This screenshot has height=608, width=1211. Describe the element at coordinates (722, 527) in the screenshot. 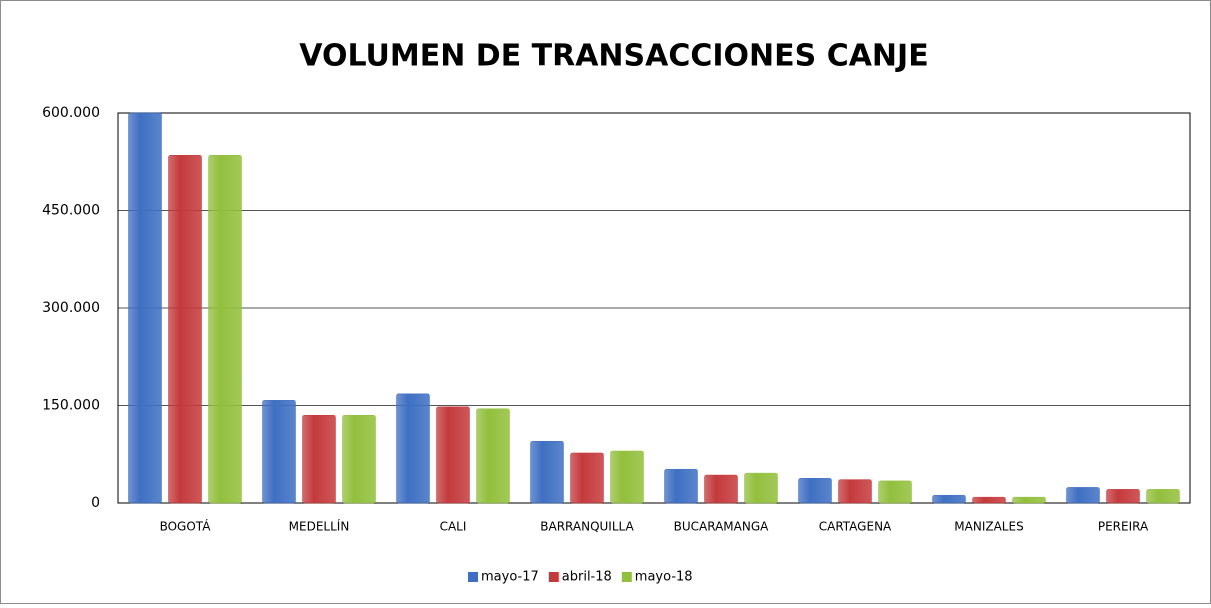

I see `x-tick-label: BUCARAMANGA` at that location.